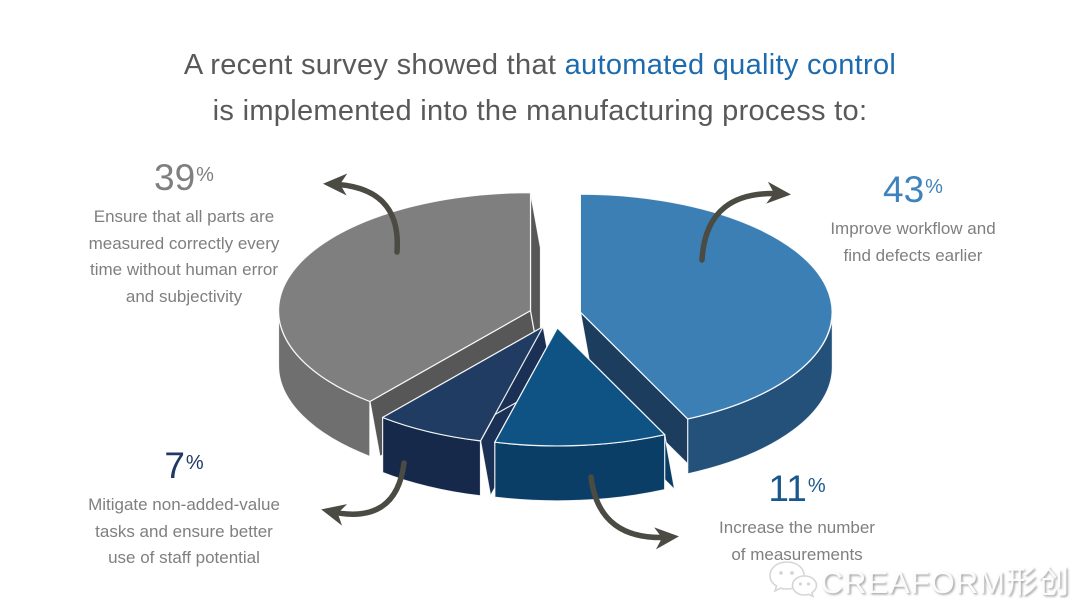  I want to click on percent-value-39: 39%, so click(184, 177).